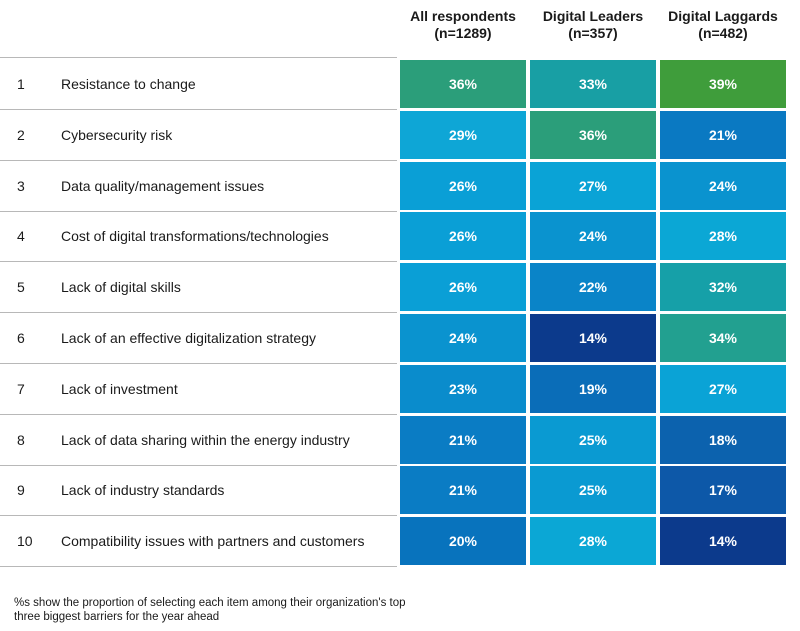 The width and height of the screenshot is (800, 631). What do you see at coordinates (21, 185) in the screenshot?
I see `rank: 3` at bounding box center [21, 185].